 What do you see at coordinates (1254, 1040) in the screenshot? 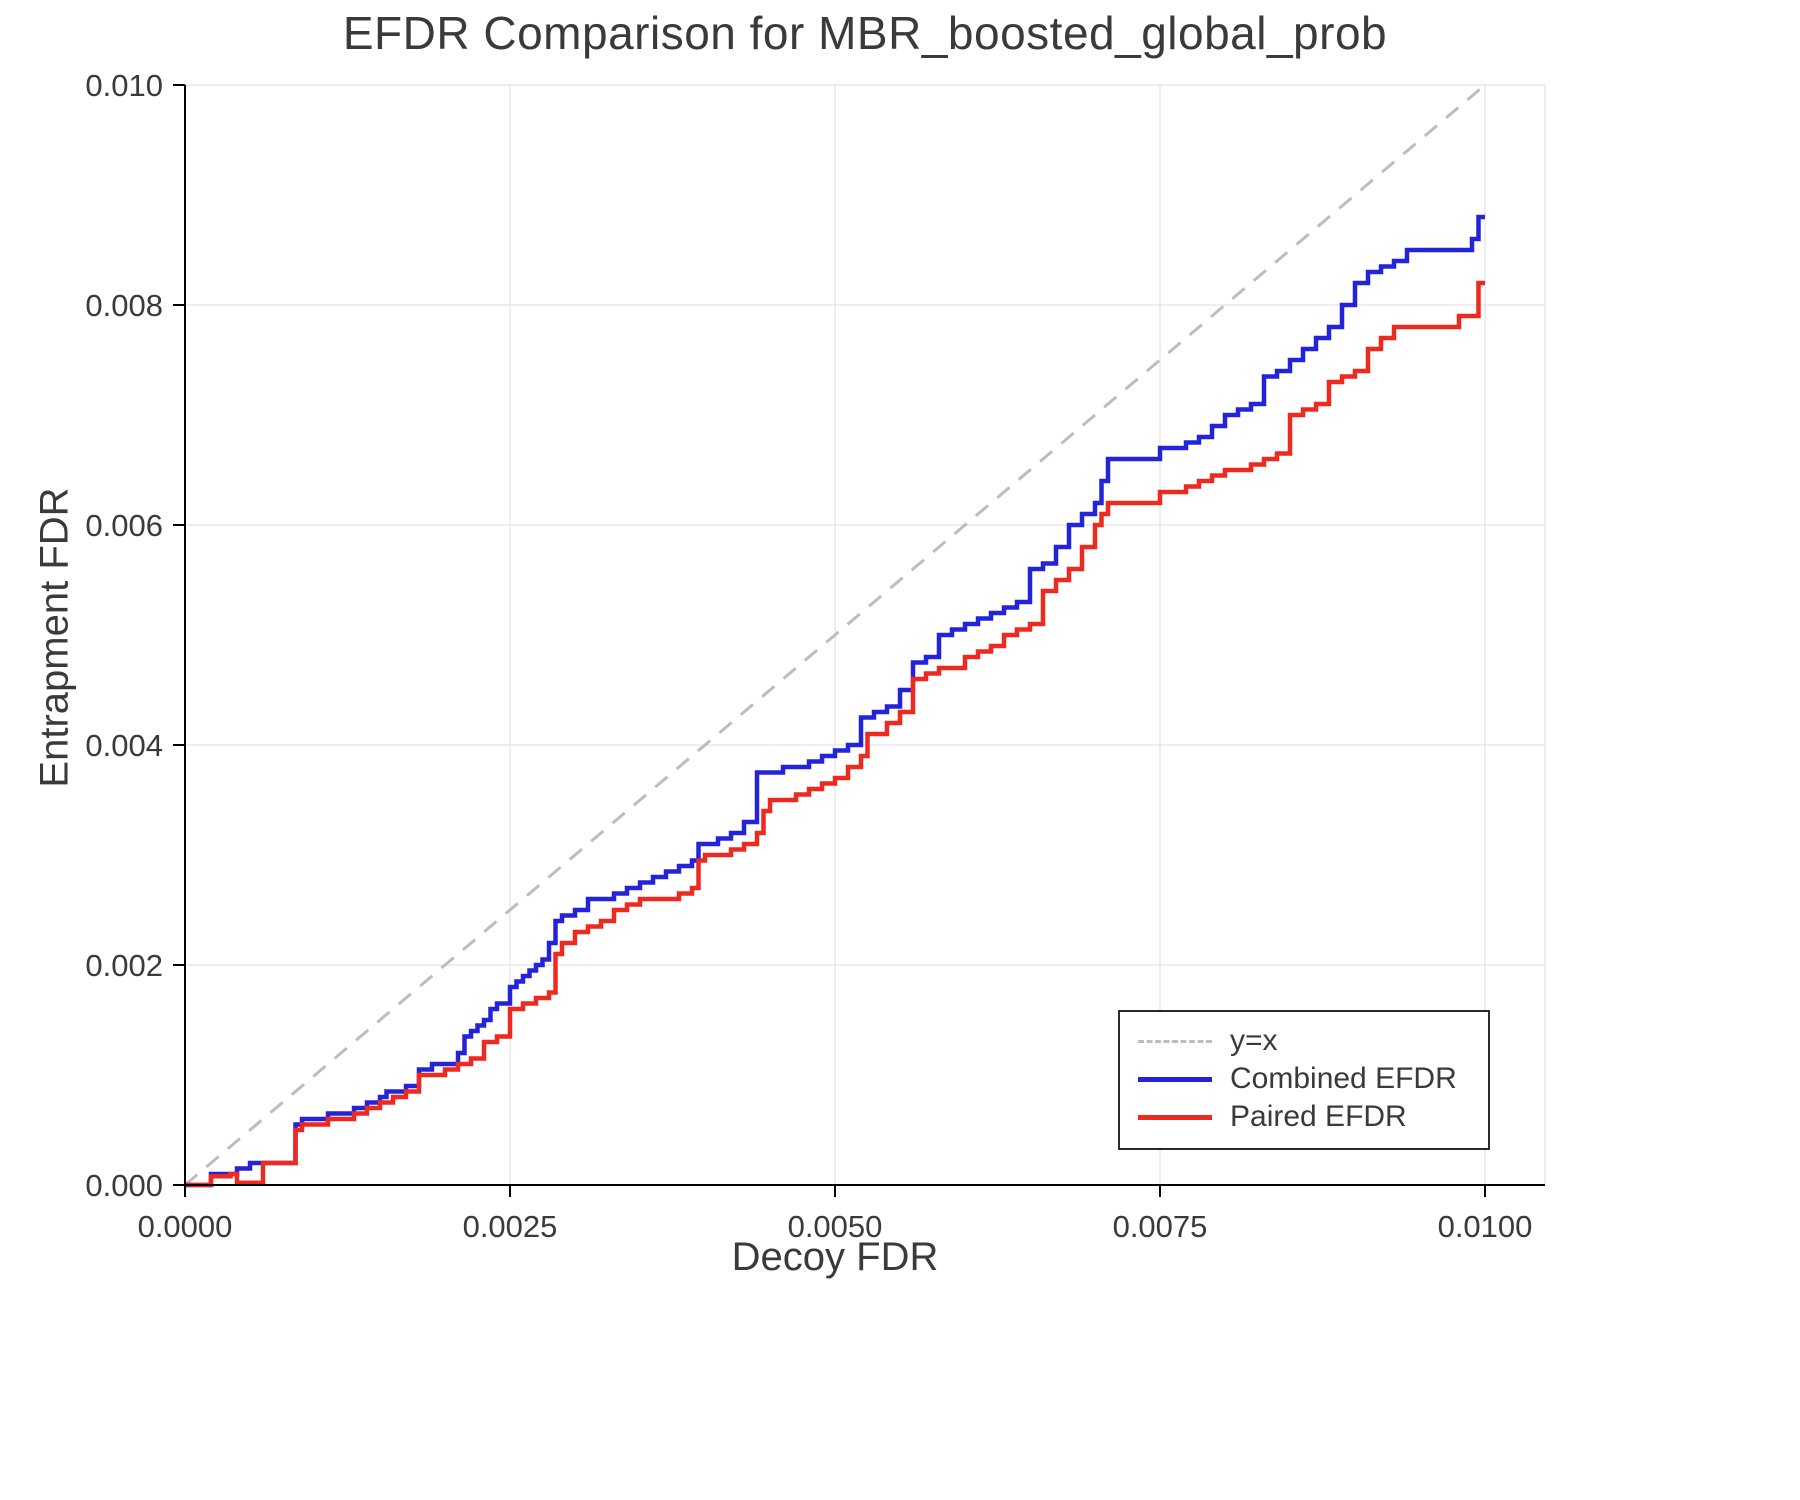
I see `legend-label-reference: y=x` at bounding box center [1254, 1040].